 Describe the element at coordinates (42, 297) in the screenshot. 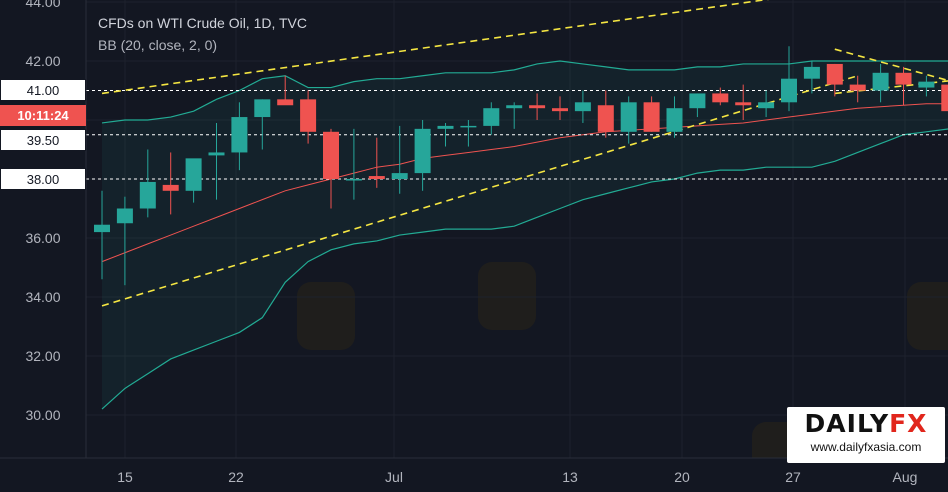

I see `y-tick-label: 34.00` at that location.